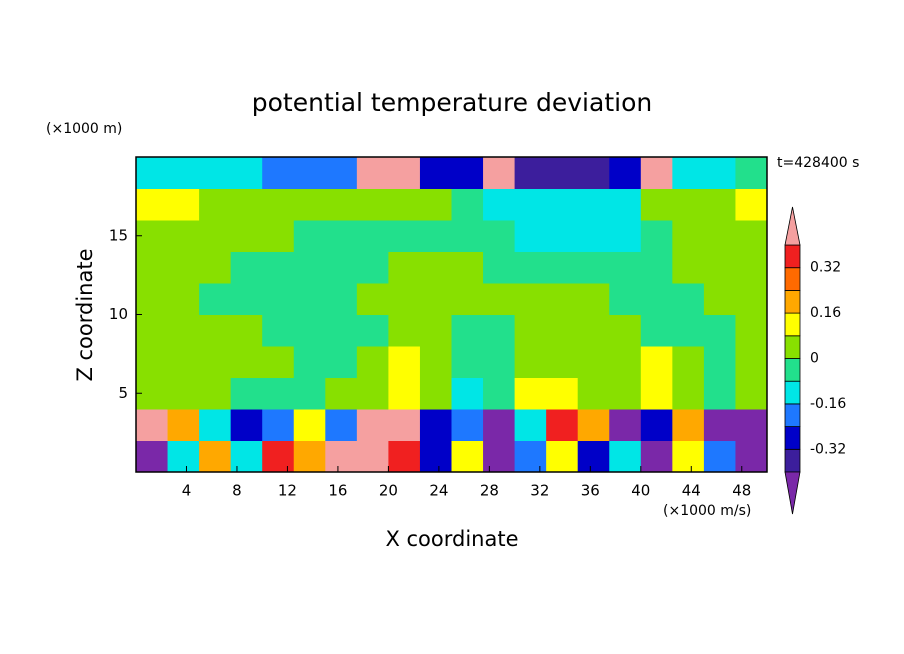 The image size is (904, 654). What do you see at coordinates (707, 511) in the screenshot?
I see `x-unit: (×1000 m/s)` at bounding box center [707, 511].